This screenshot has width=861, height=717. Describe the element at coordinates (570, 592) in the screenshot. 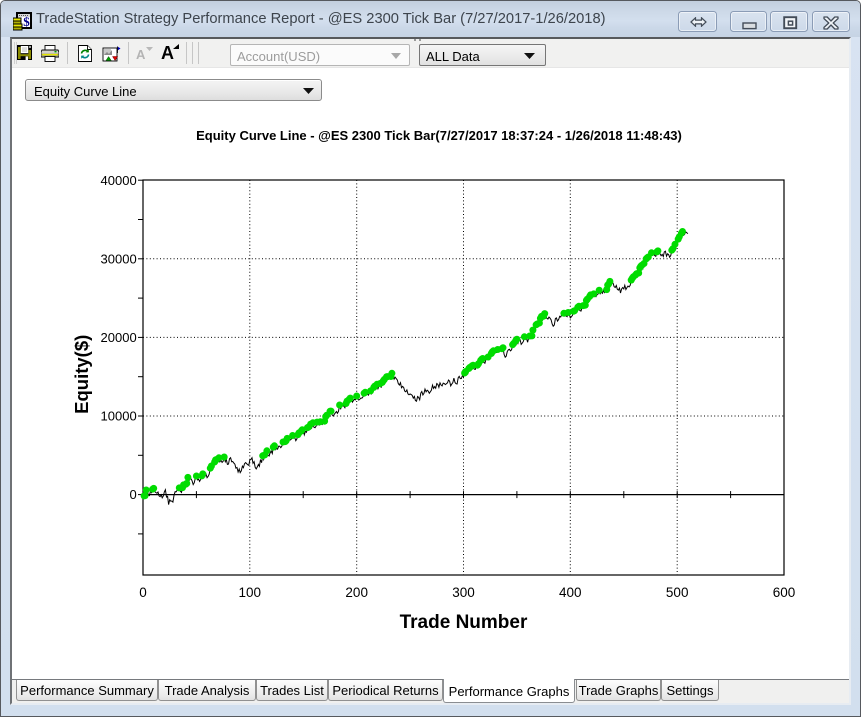

I see `svg-text: 400` at that location.